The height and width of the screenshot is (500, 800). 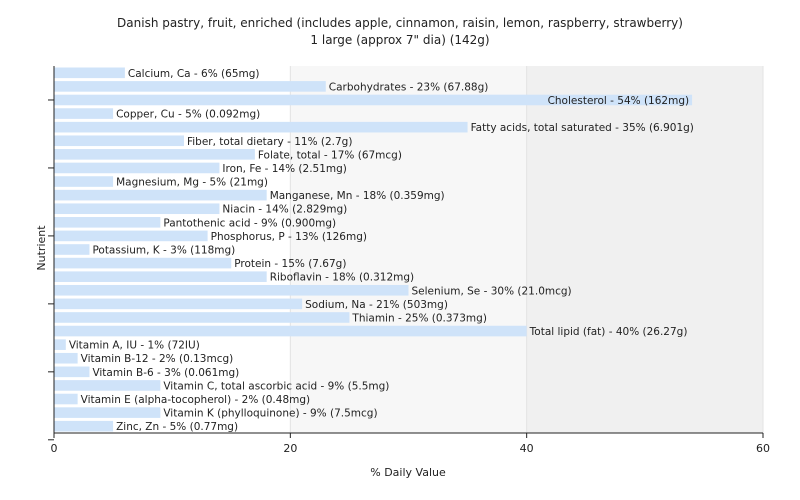 What do you see at coordinates (409, 87) in the screenshot?
I see `bar-label: Carbohydrates - 23% (67.88g)` at bounding box center [409, 87].